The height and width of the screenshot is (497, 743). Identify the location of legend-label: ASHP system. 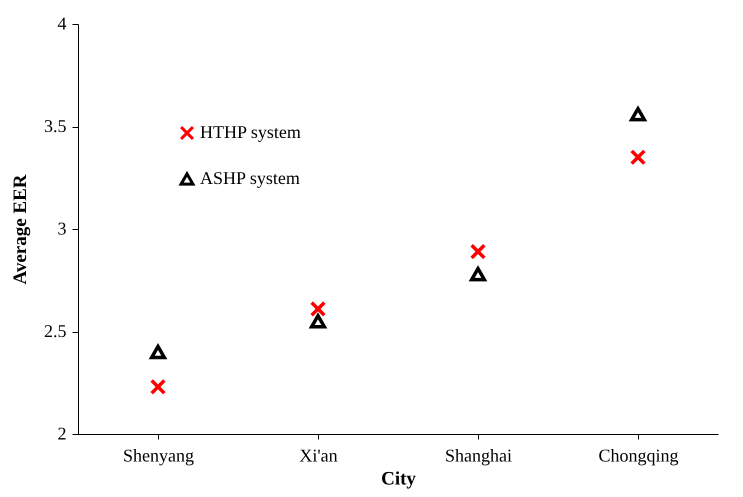
(250, 178).